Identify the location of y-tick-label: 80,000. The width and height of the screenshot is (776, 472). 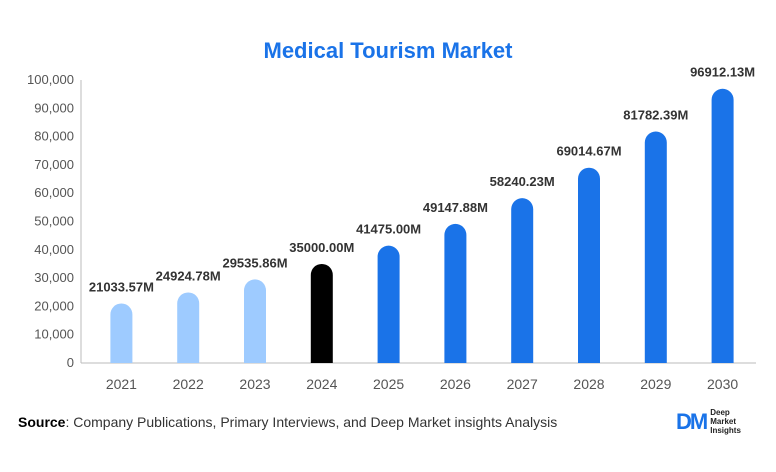
(54, 136).